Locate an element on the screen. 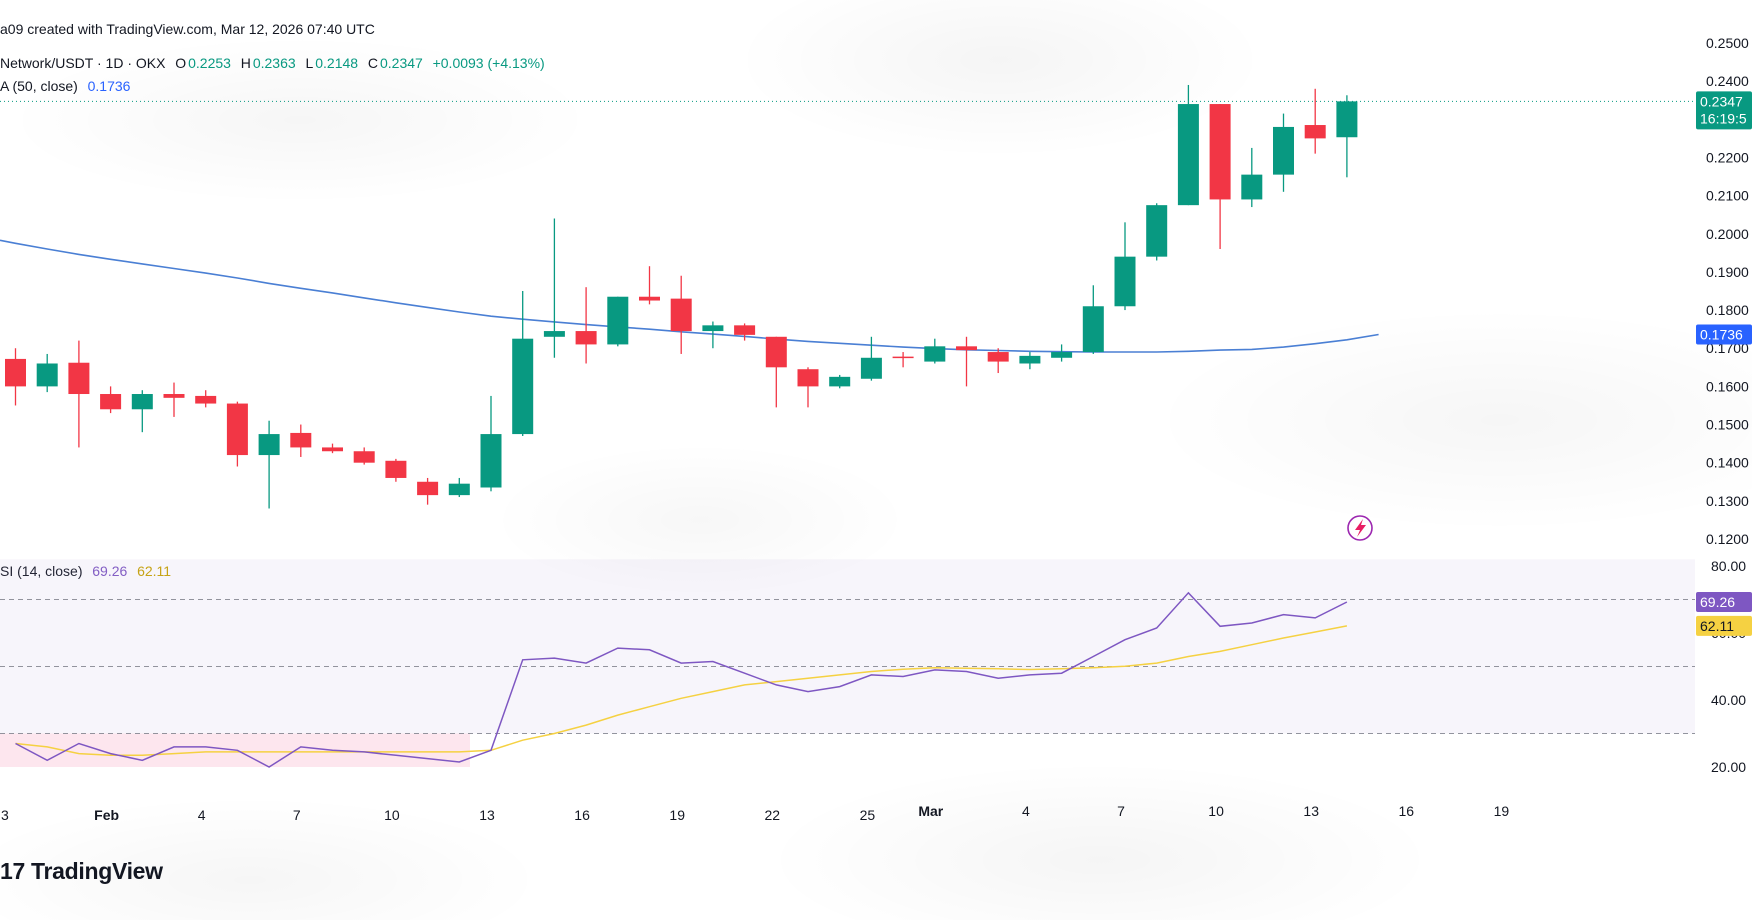 The height and width of the screenshot is (920, 1752). price-badge-text: 0.2347 is located at coordinates (1721, 101).